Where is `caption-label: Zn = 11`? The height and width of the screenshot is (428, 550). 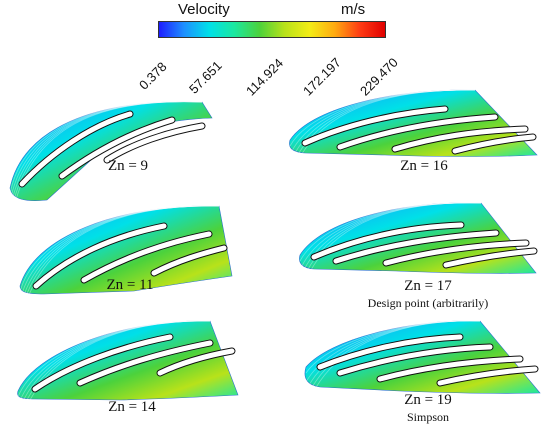
caption-label: Zn = 11 is located at coordinates (130, 285).